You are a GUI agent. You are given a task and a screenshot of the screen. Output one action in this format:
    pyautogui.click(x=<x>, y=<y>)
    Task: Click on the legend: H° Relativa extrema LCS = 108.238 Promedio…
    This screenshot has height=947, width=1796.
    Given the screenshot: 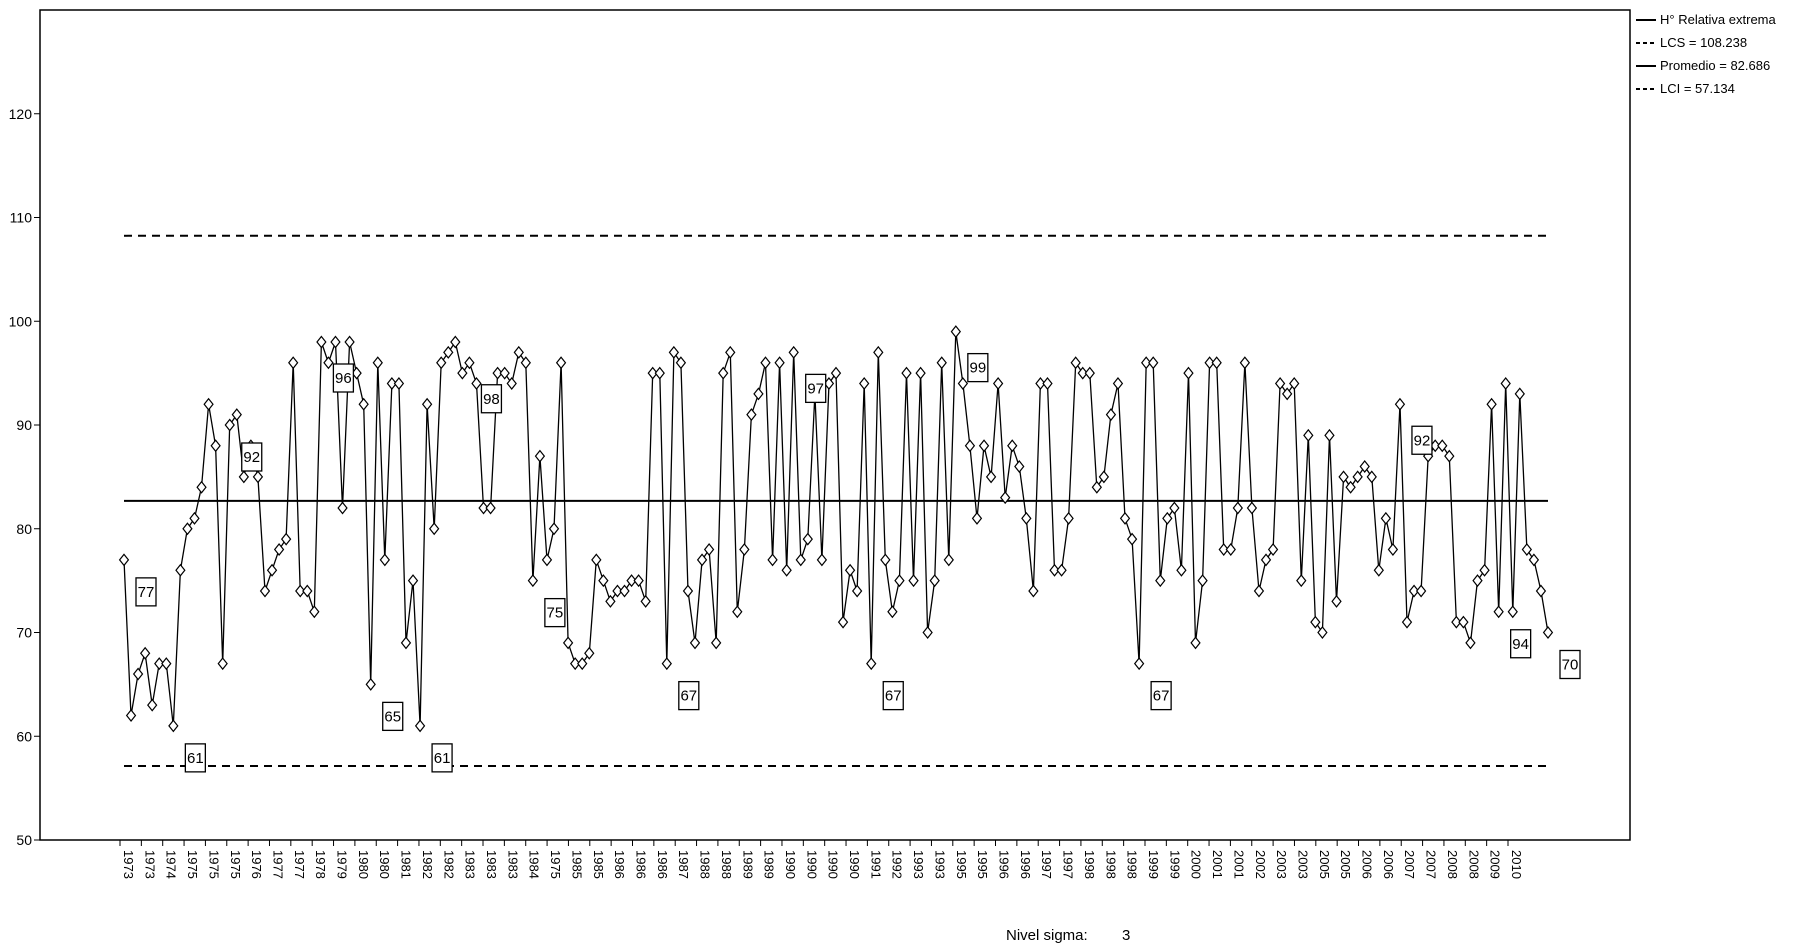 What is the action you would take?
    pyautogui.click(x=1706, y=54)
    